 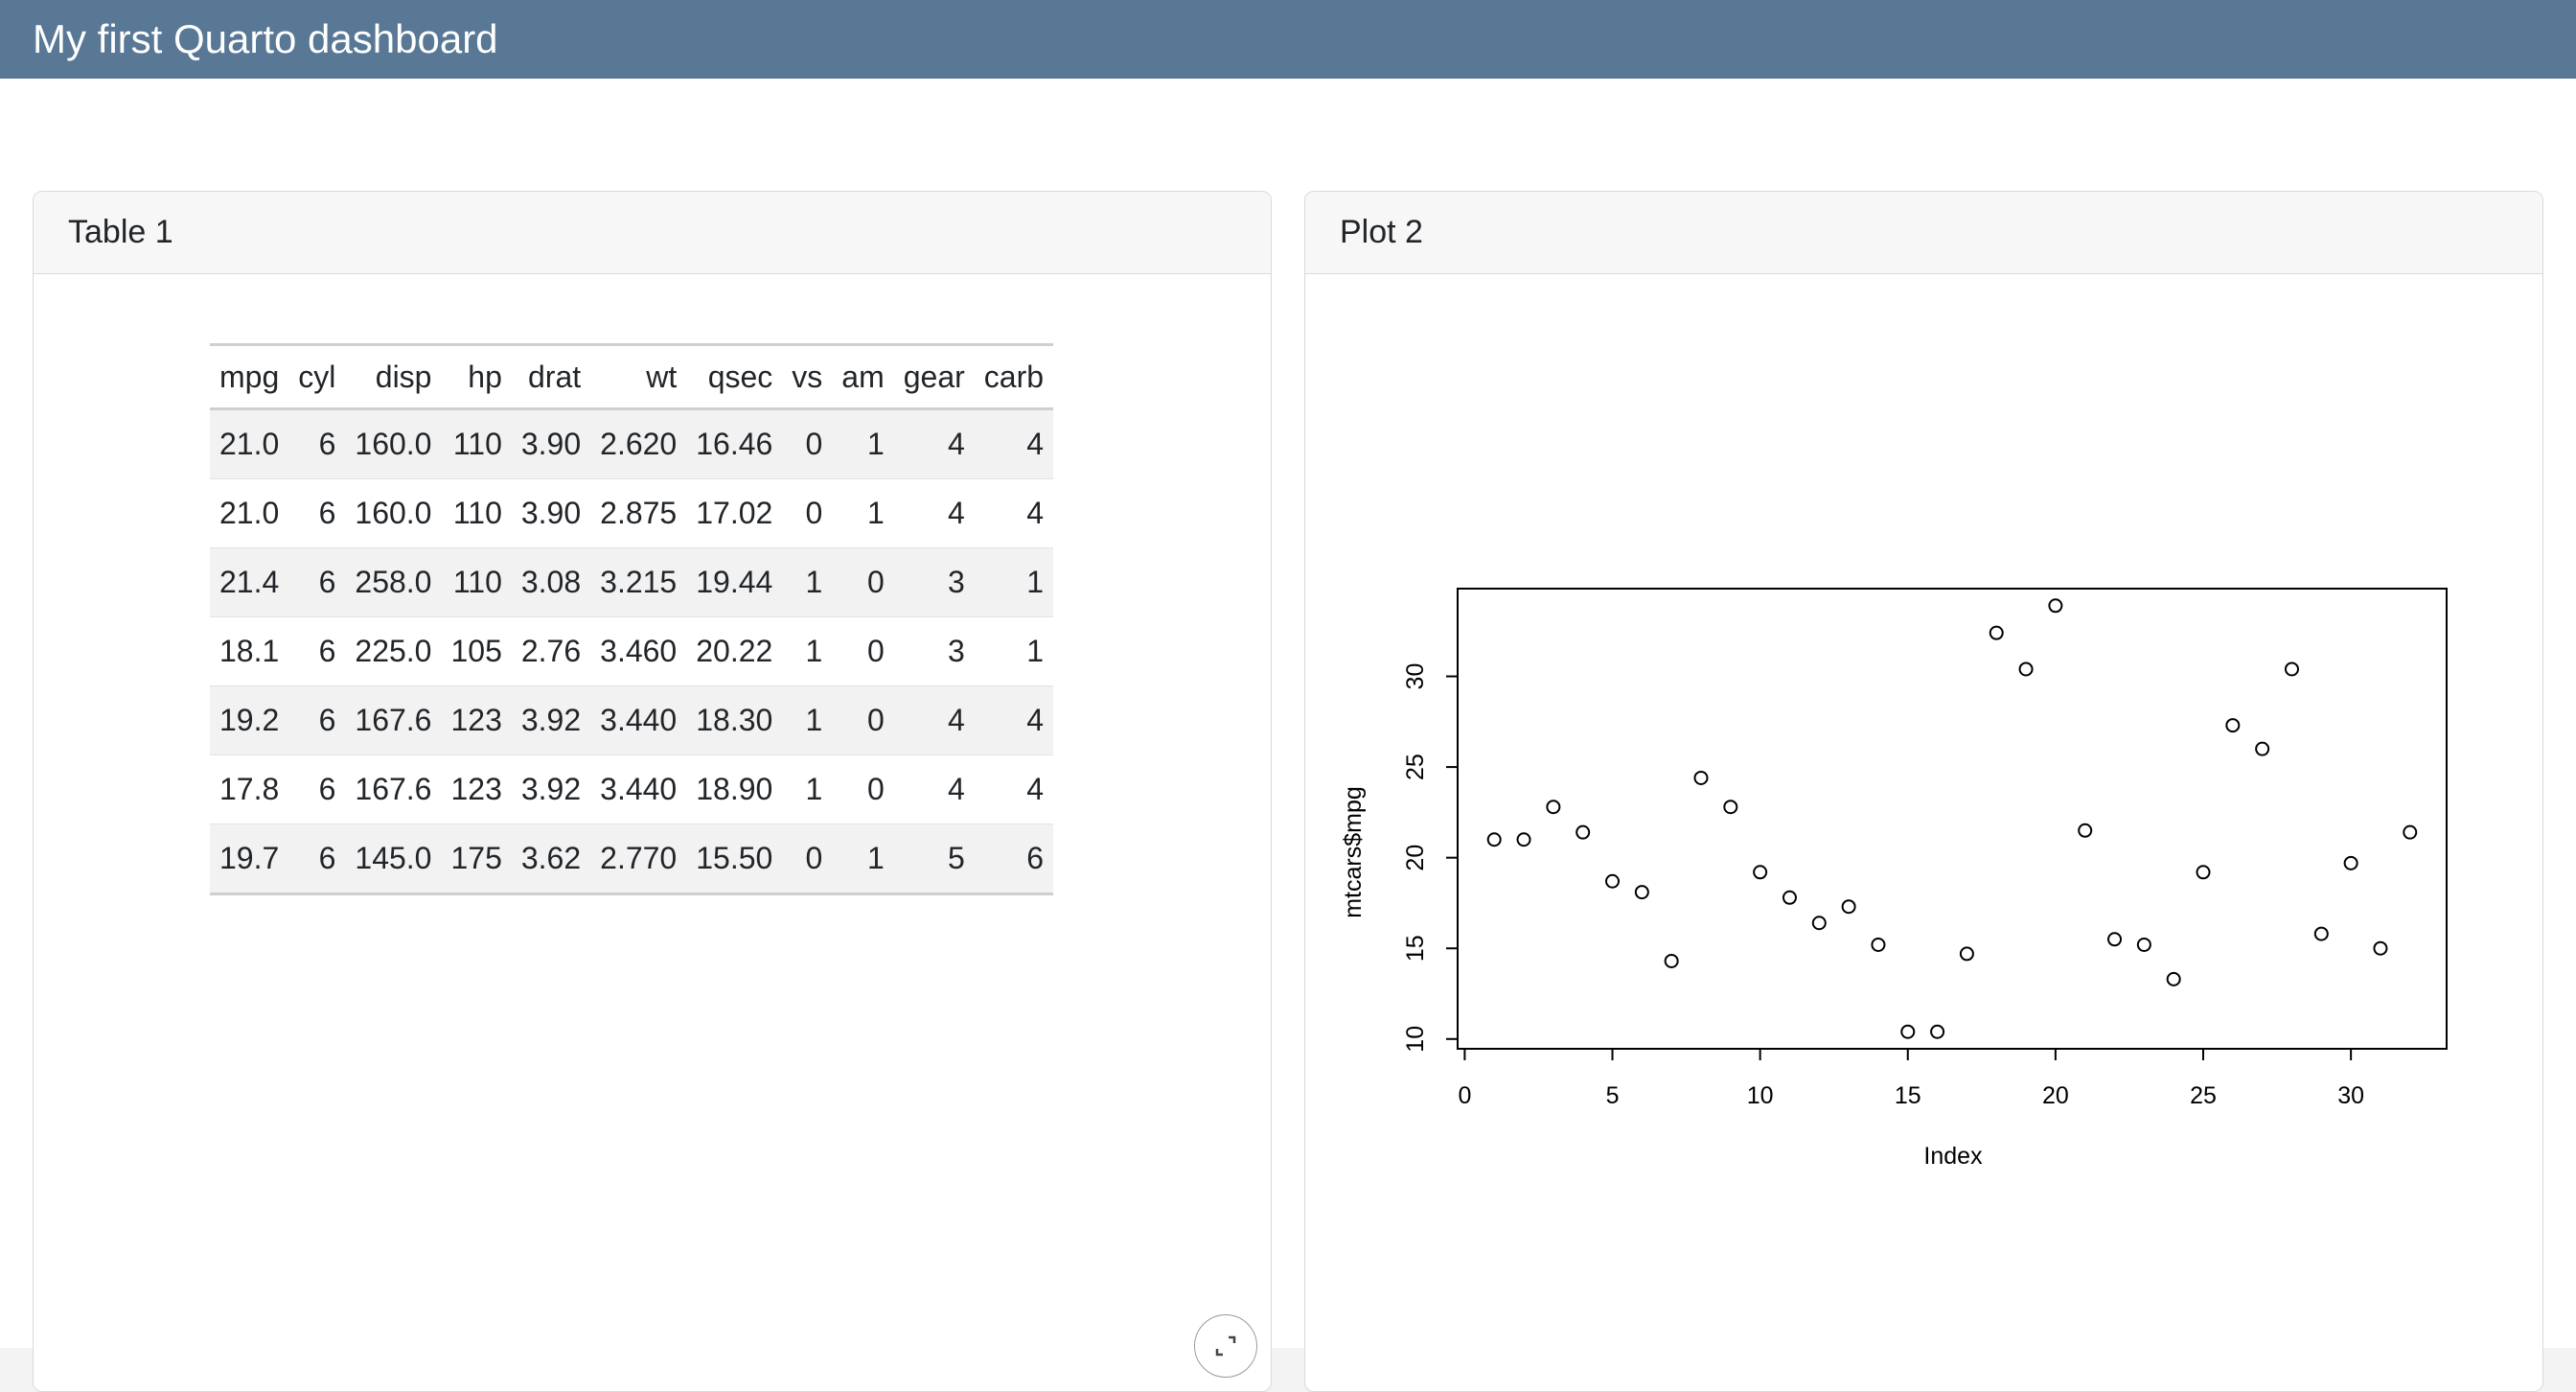 What do you see at coordinates (638, 582) in the screenshot?
I see `table-cell-wt: 3.215` at bounding box center [638, 582].